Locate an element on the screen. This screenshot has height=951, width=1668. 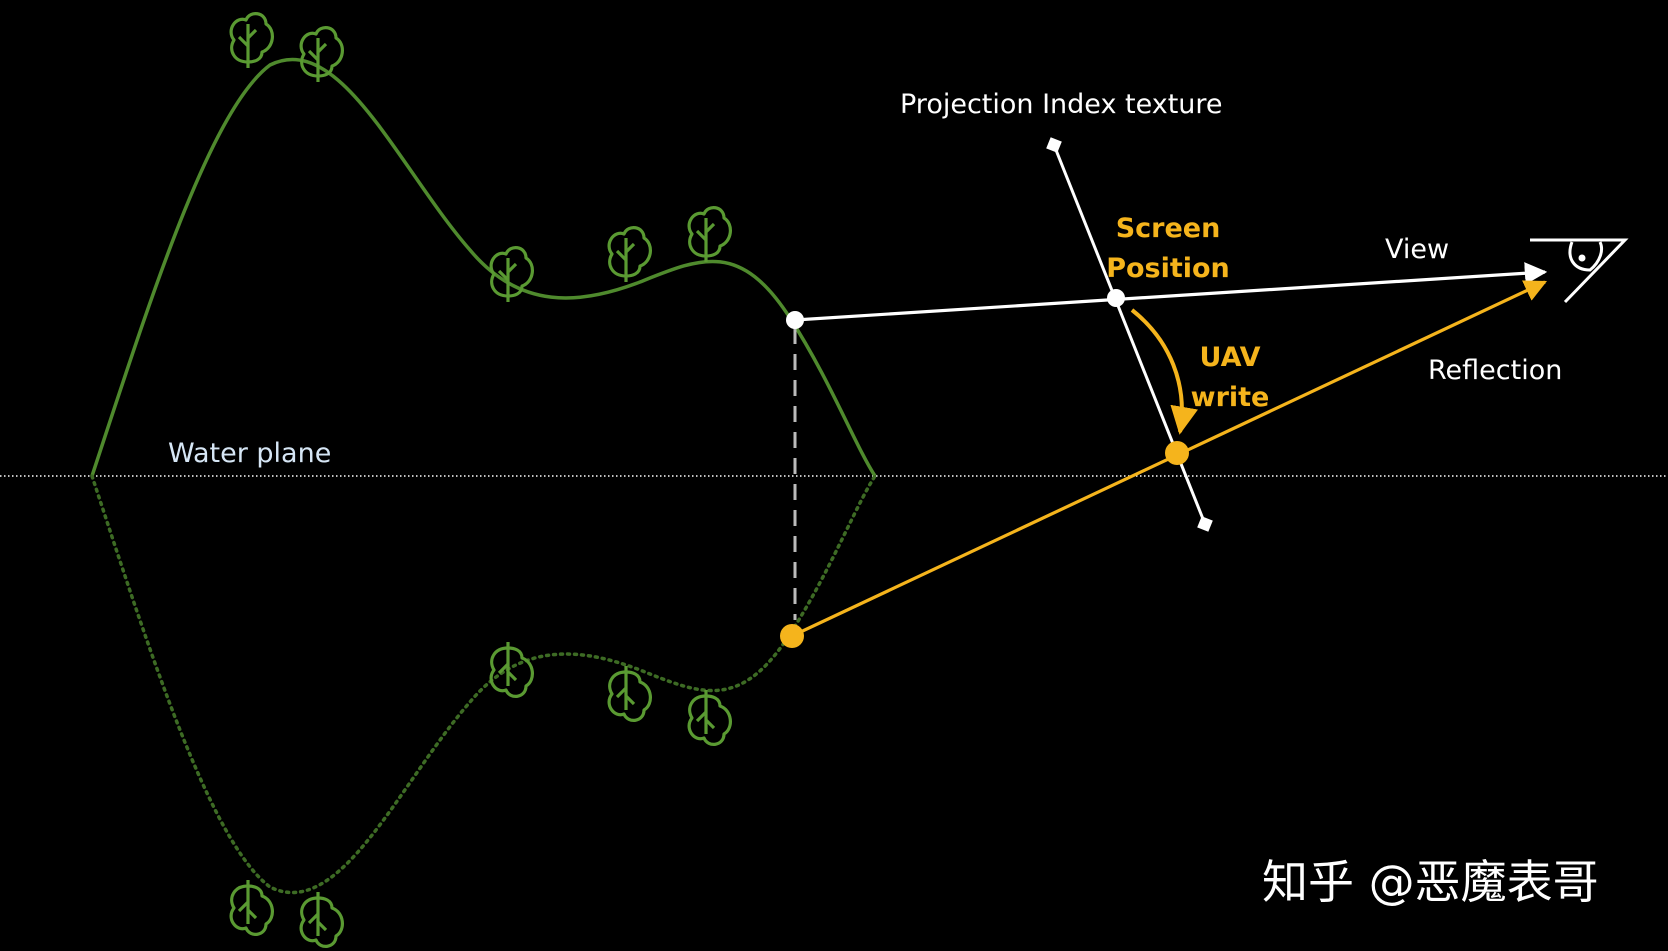
projection-plane-bottom-handle is located at coordinates (1205, 524).